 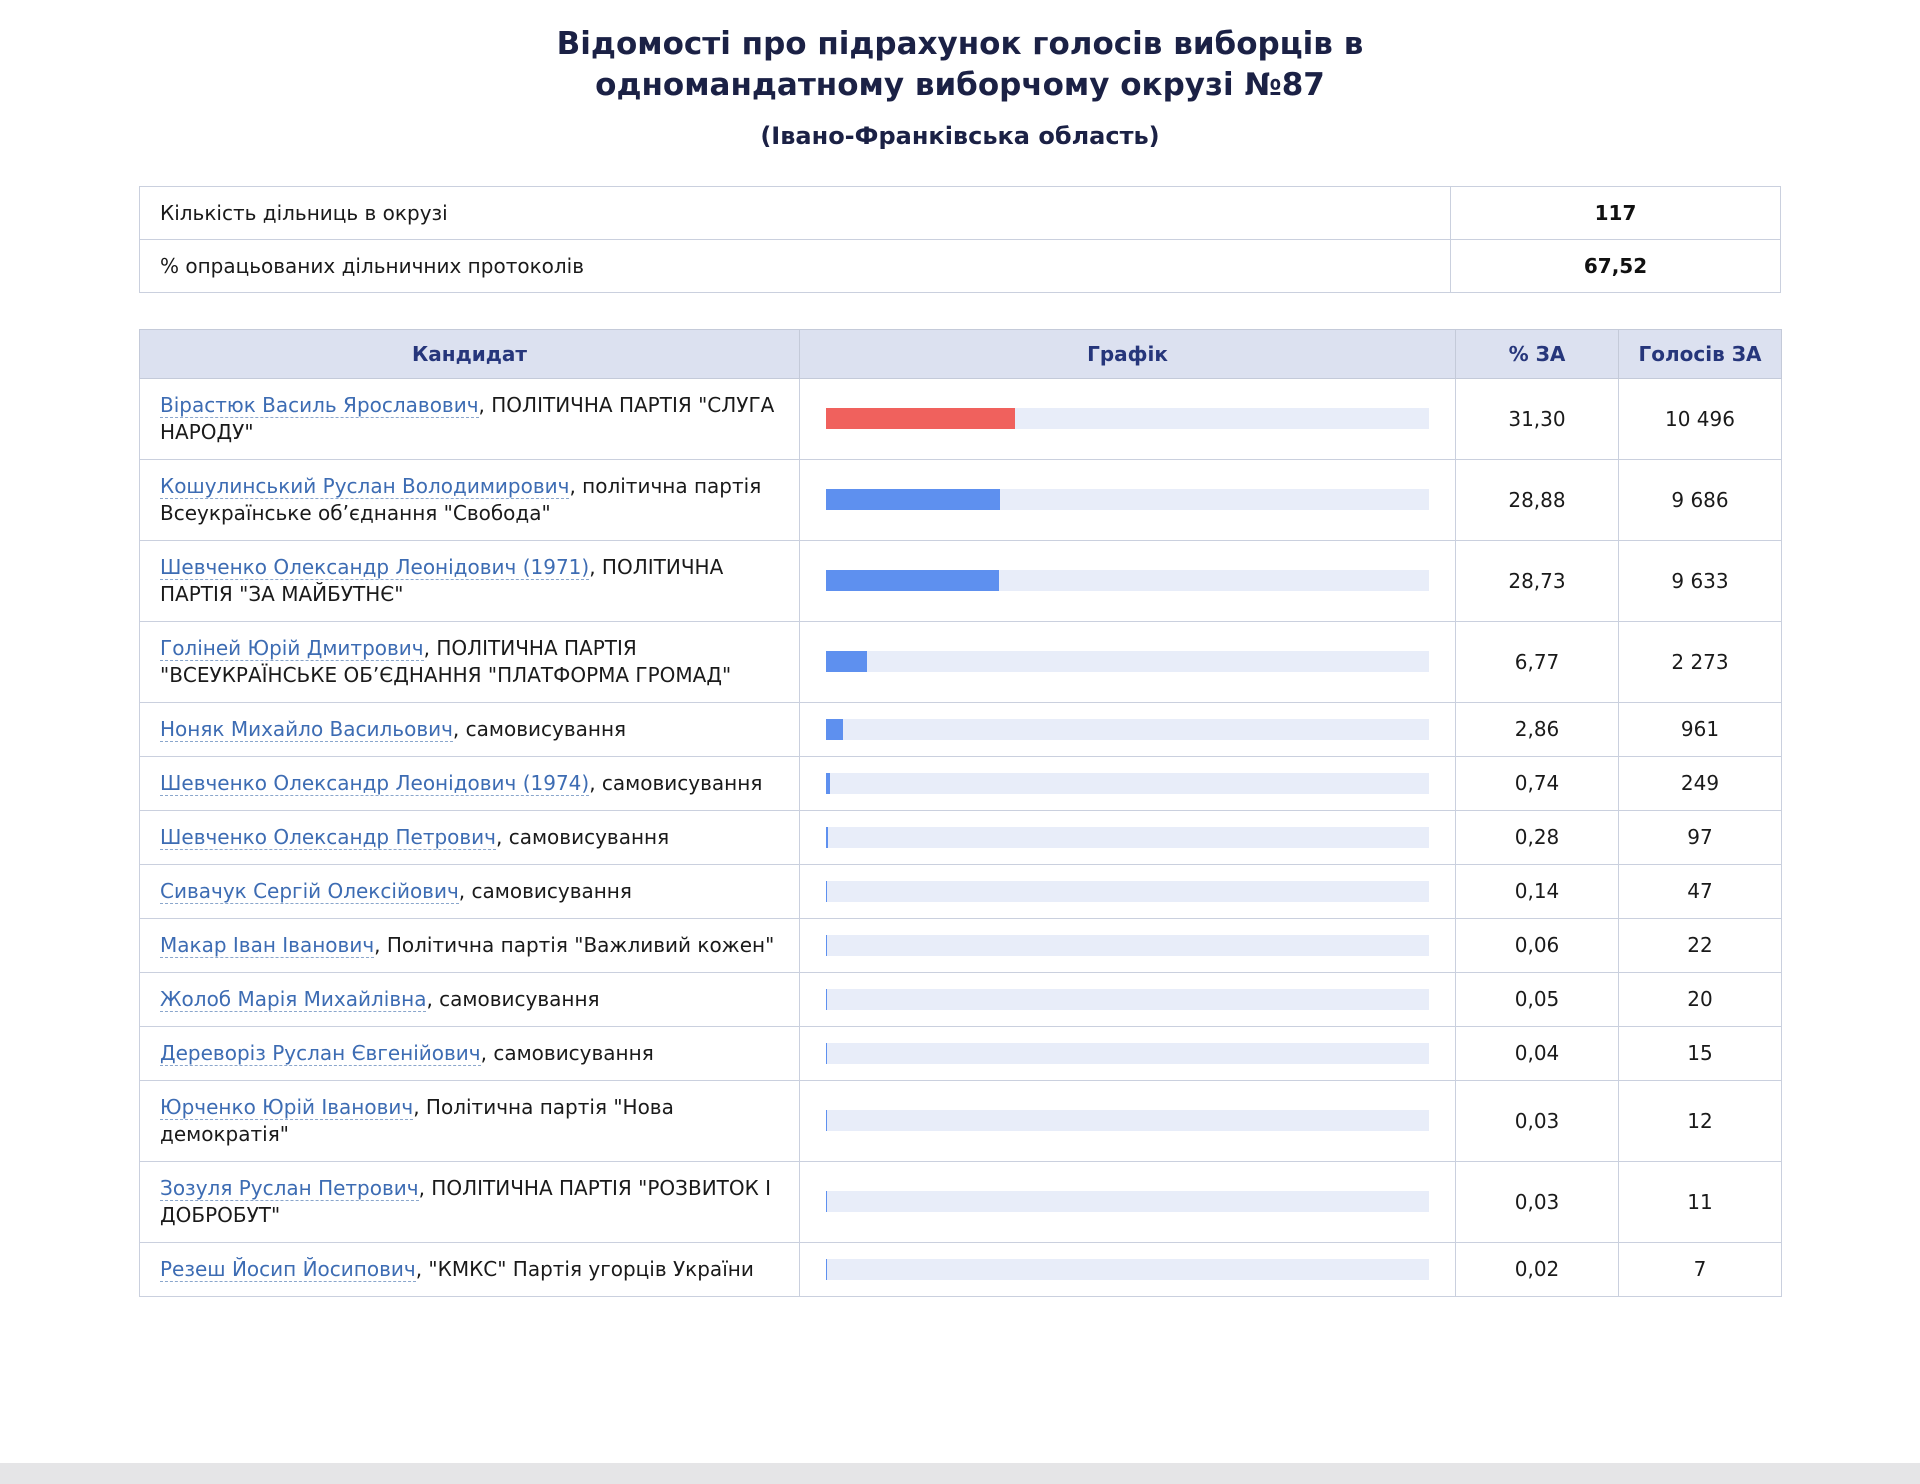 What do you see at coordinates (287, 1107) in the screenshot?
I see `candidate-link: Юрченко Юрій Іванович` at bounding box center [287, 1107].